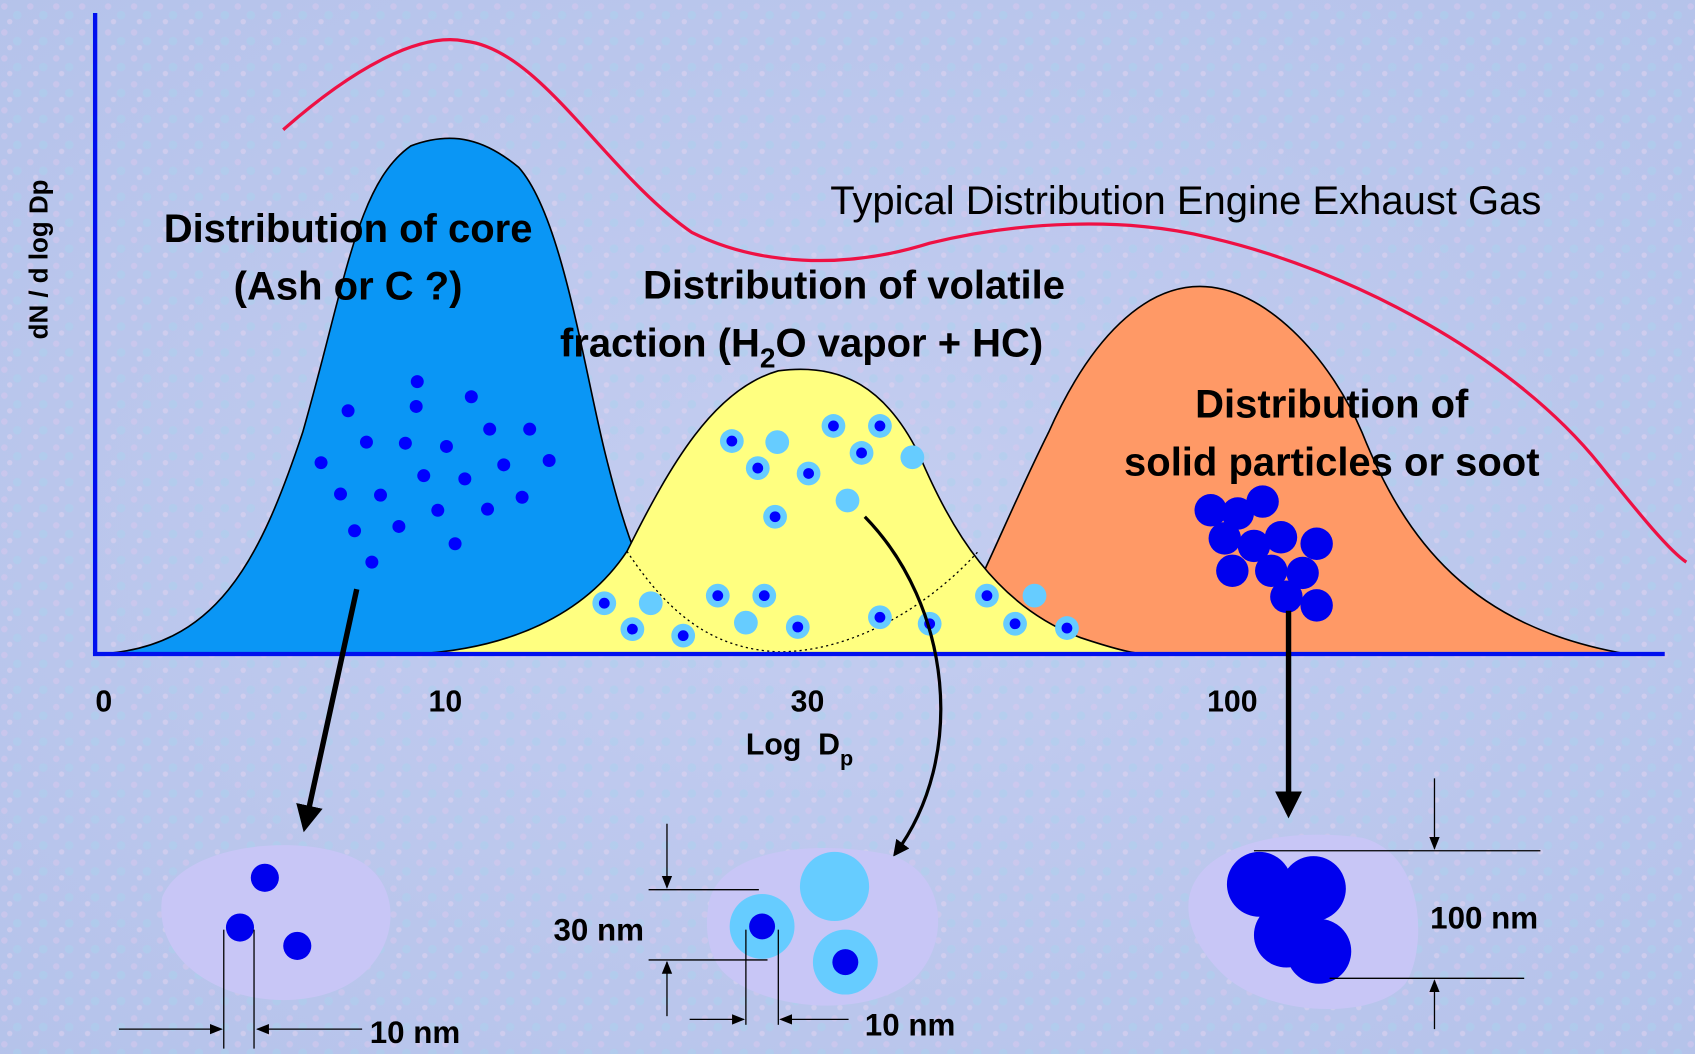 The width and height of the screenshot is (1695, 1054). Describe the element at coordinates (40, 259) in the screenshot. I see `y-axis-label: dN / d log Dp` at that location.